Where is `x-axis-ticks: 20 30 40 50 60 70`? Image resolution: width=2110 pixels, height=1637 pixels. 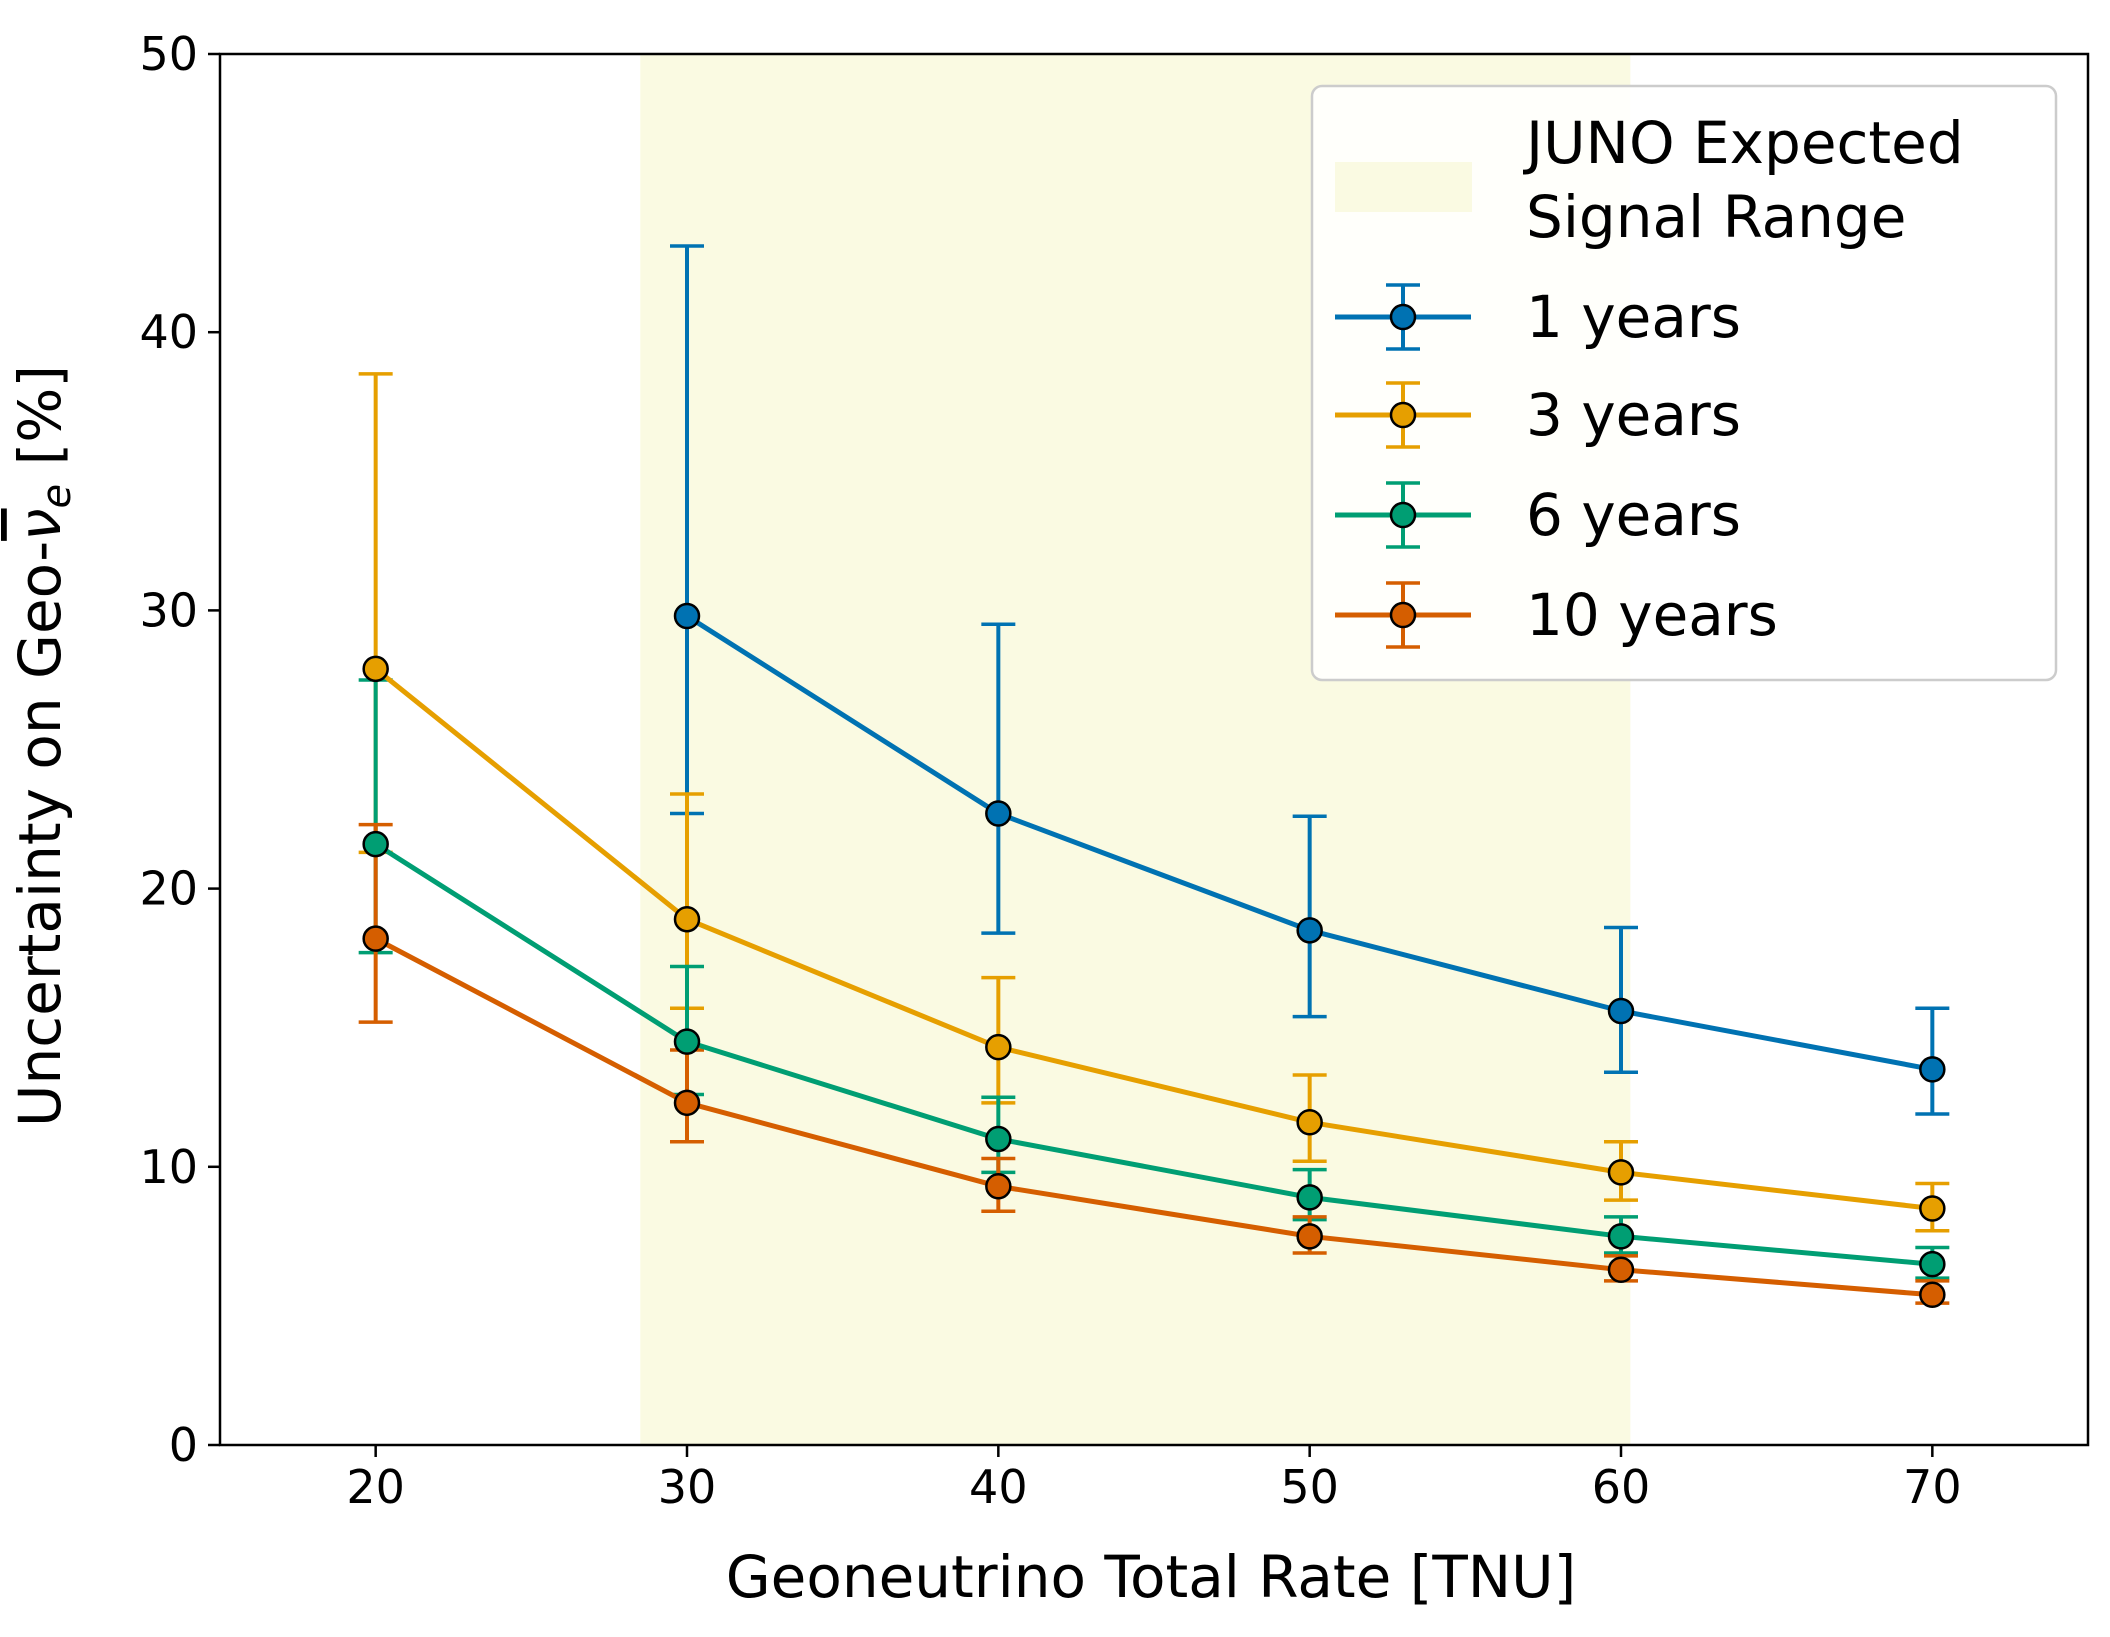
x-axis-ticks: 20 30 40 50 60 70 is located at coordinates (1154, 1479).